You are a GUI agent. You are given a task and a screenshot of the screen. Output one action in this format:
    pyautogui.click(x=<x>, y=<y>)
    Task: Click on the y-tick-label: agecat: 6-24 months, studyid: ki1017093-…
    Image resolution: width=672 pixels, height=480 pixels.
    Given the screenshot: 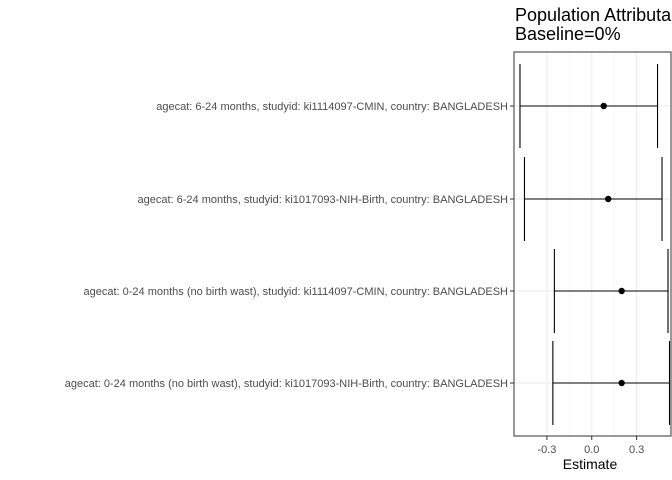 What is the action you would take?
    pyautogui.click(x=322, y=200)
    